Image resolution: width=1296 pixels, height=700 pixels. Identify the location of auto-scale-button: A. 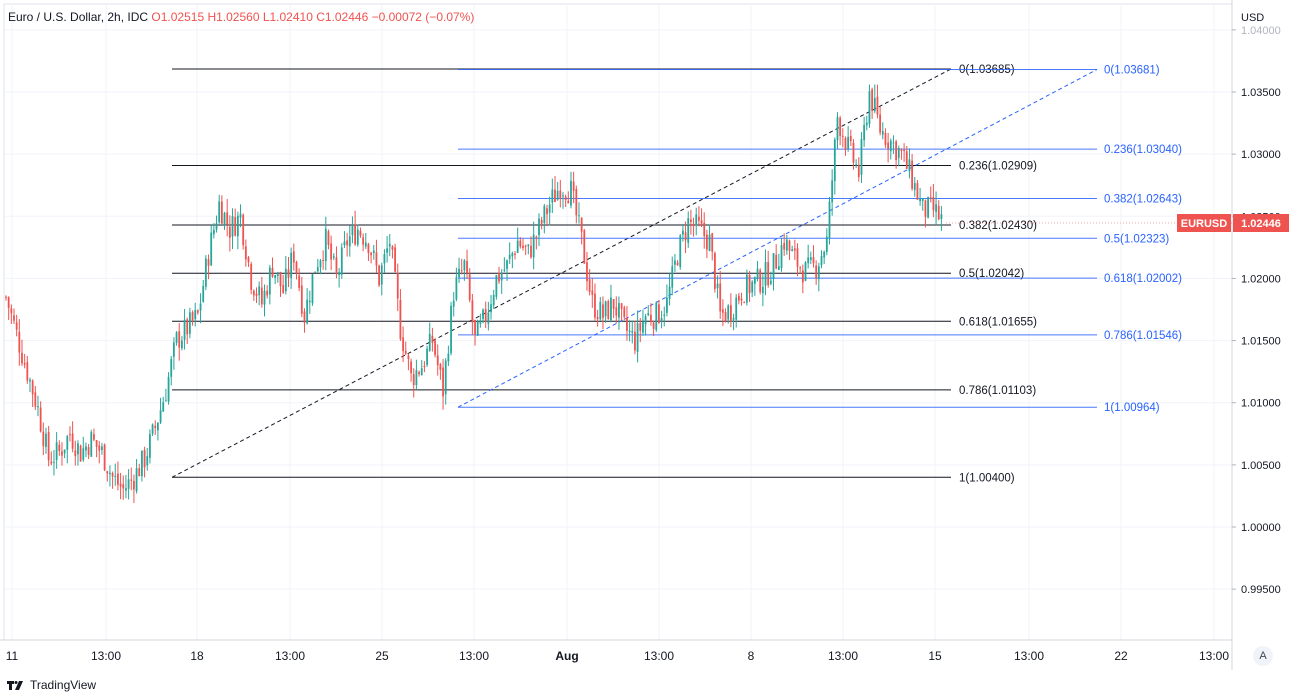
(1263, 656).